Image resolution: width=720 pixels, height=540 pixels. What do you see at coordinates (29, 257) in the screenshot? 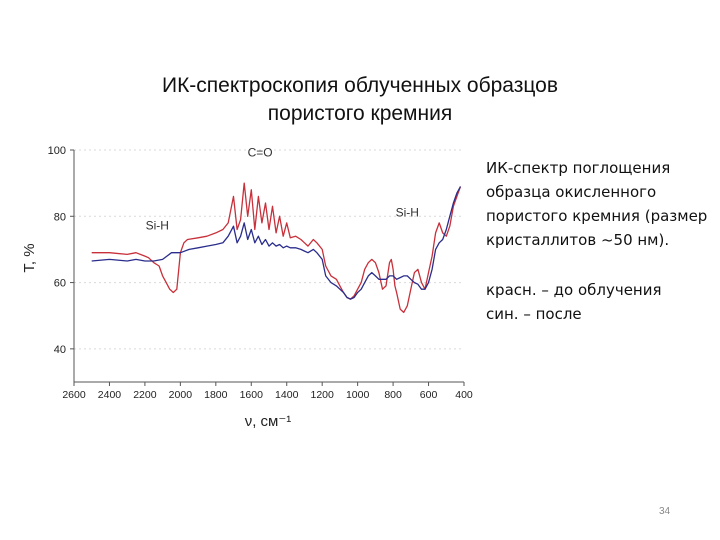
I see `y-axis-label: T, %` at bounding box center [29, 257].